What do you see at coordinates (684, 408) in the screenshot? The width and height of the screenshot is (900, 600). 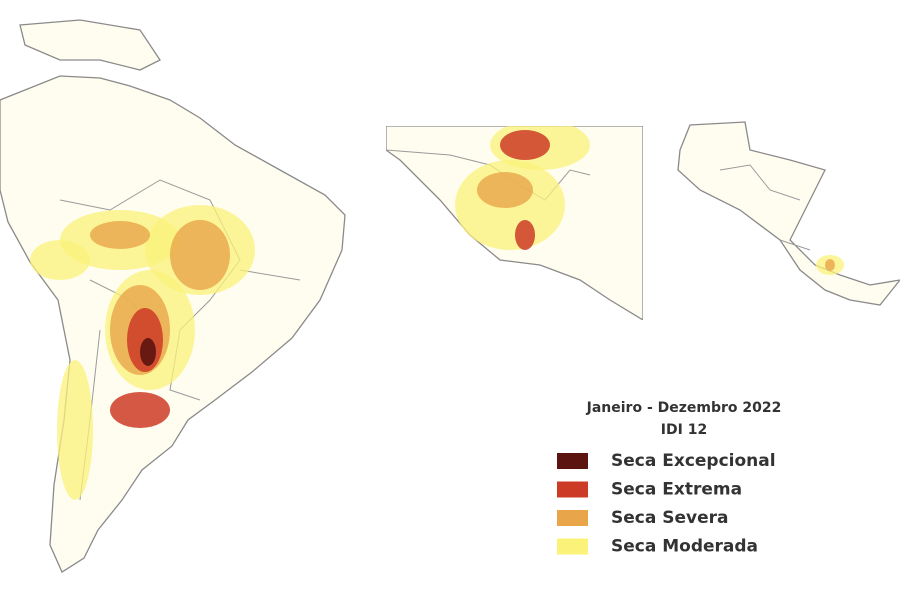 I see `legend-title: Janeiro - Dezembro 2022` at bounding box center [684, 408].